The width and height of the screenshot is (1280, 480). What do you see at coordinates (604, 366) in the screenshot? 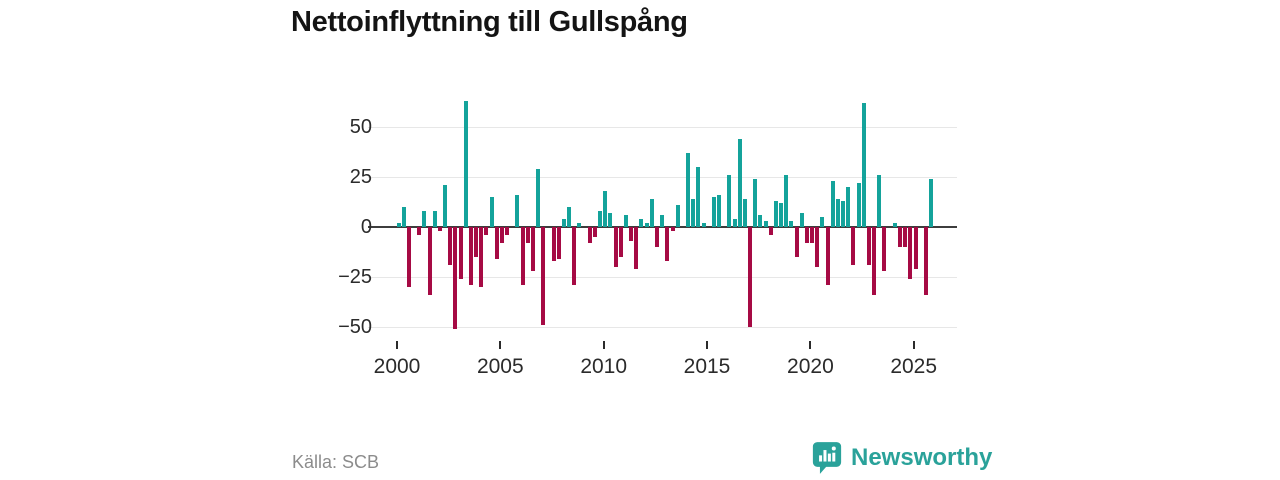
I see `x-tick-label: 2010` at bounding box center [604, 366].